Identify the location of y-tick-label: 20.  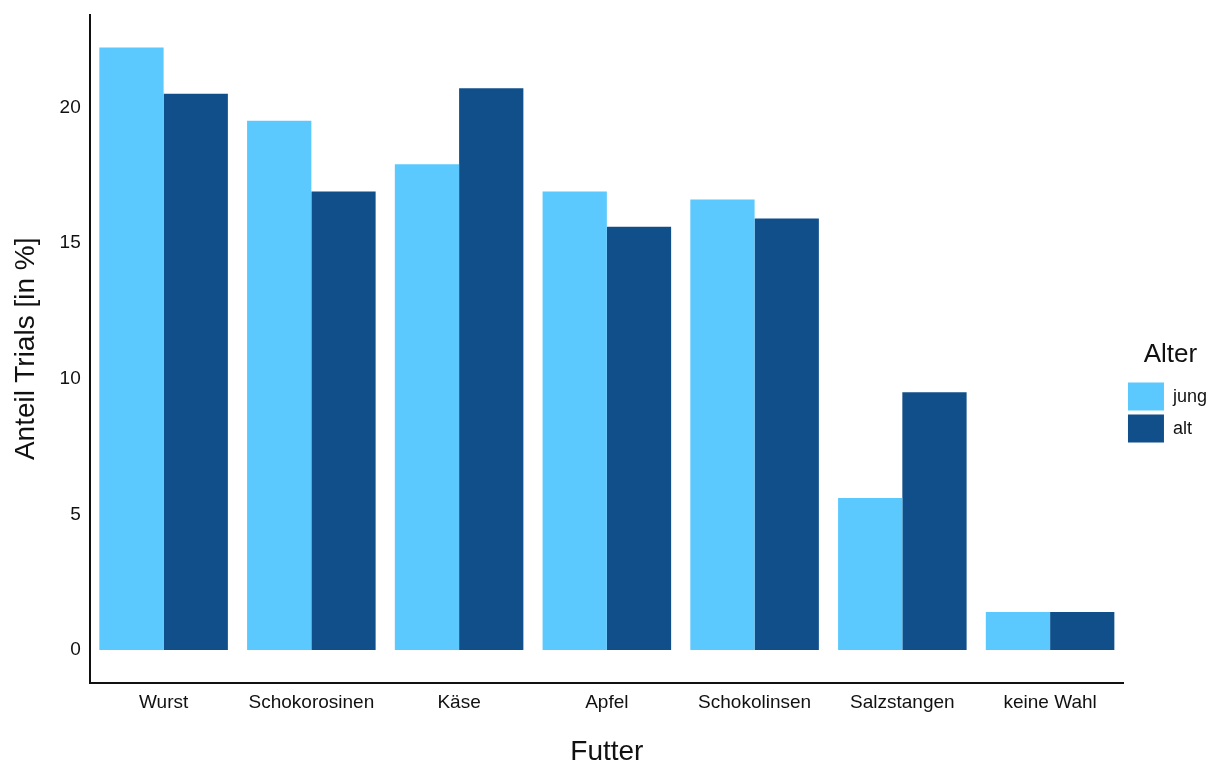
(70, 106).